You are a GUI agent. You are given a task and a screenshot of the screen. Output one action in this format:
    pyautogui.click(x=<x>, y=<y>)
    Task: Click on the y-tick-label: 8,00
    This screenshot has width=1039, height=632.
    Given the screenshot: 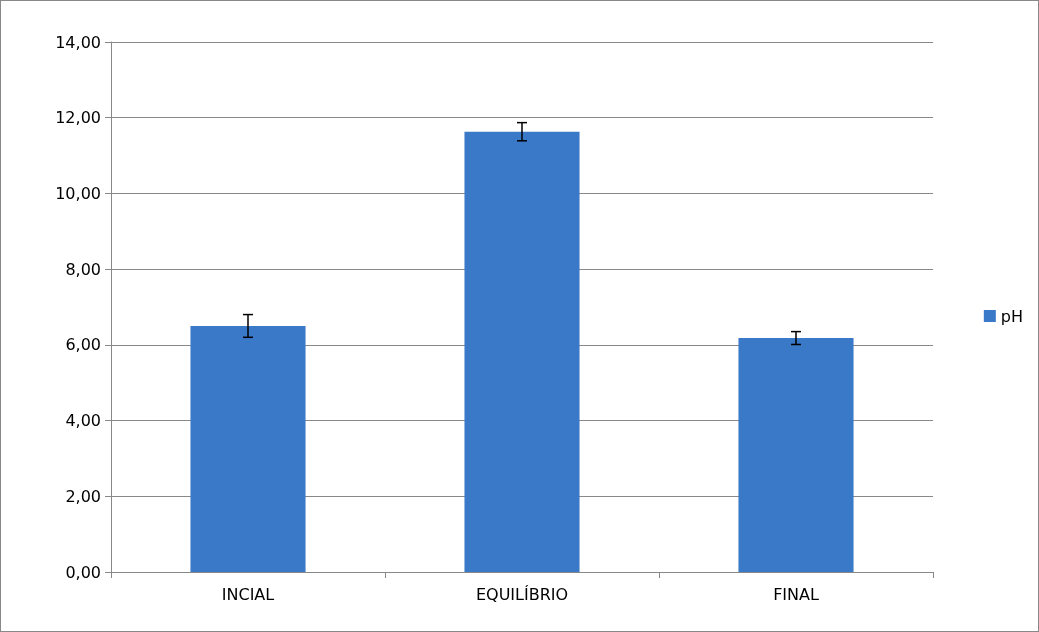 What is the action you would take?
    pyautogui.click(x=83, y=269)
    